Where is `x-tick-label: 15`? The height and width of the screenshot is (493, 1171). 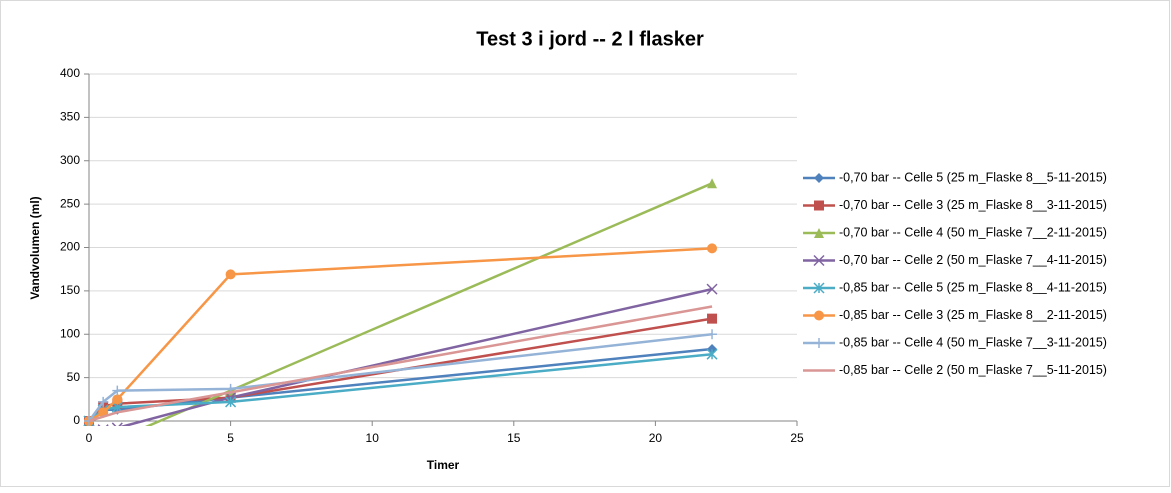 x-tick-label: 15 is located at coordinates (514, 438).